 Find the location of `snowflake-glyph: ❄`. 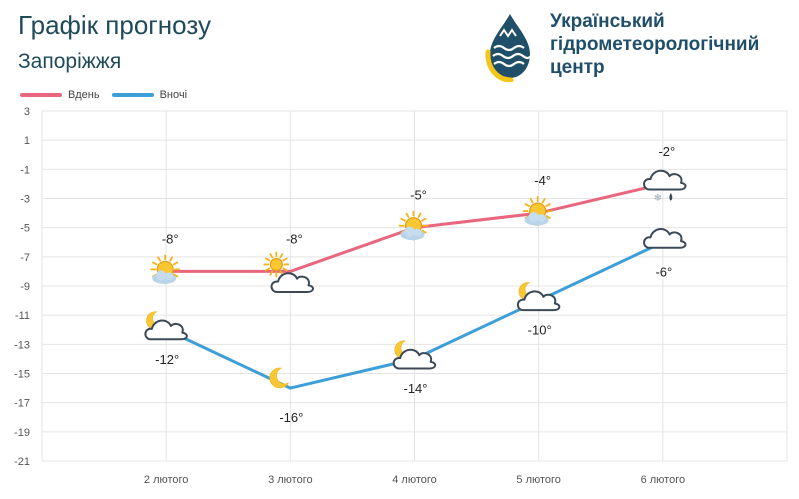

snowflake-glyph: ❄ is located at coordinates (658, 198).